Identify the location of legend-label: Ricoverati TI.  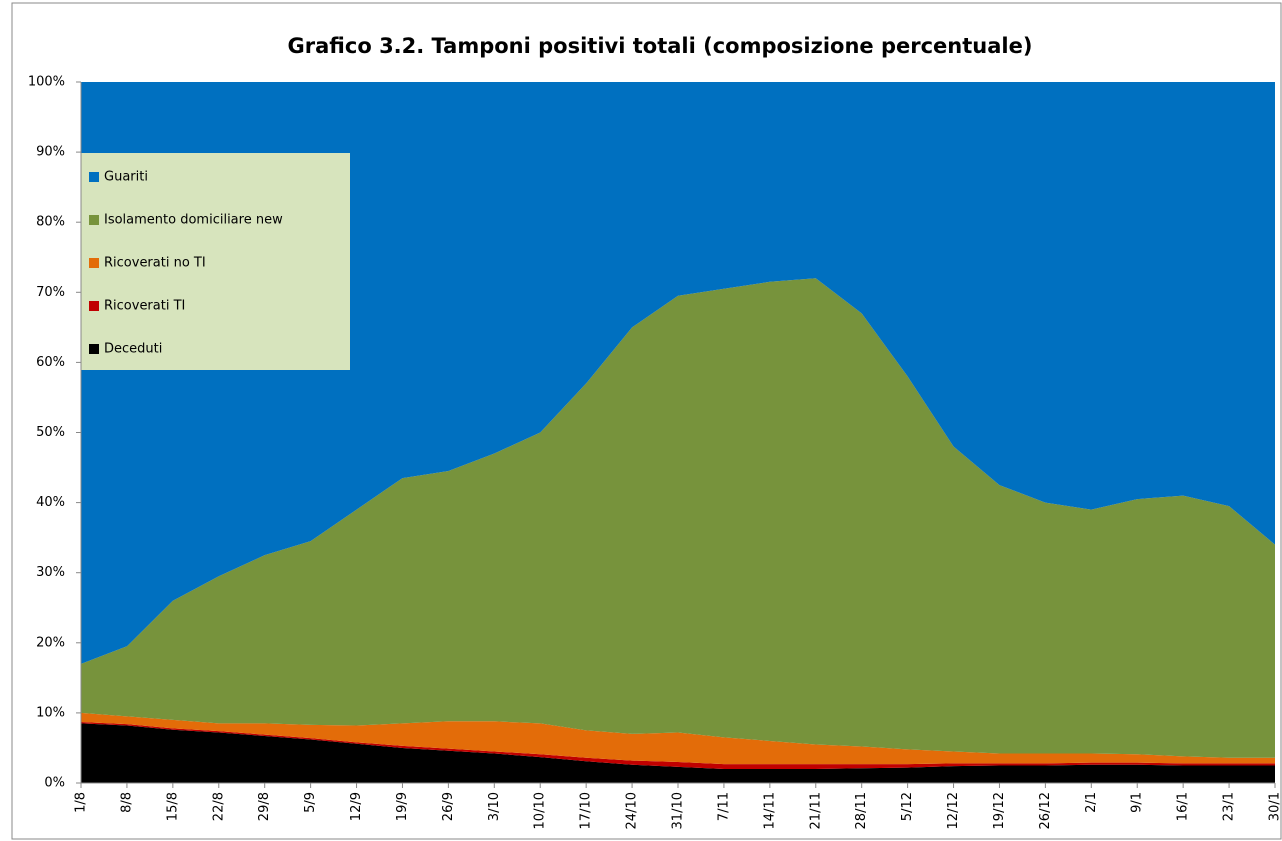
(144, 306).